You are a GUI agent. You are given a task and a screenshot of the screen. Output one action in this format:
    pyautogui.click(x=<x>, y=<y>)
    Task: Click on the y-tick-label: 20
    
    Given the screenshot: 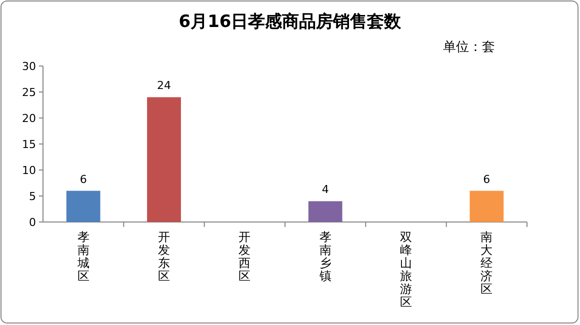 What is the action you would take?
    pyautogui.click(x=29, y=118)
    